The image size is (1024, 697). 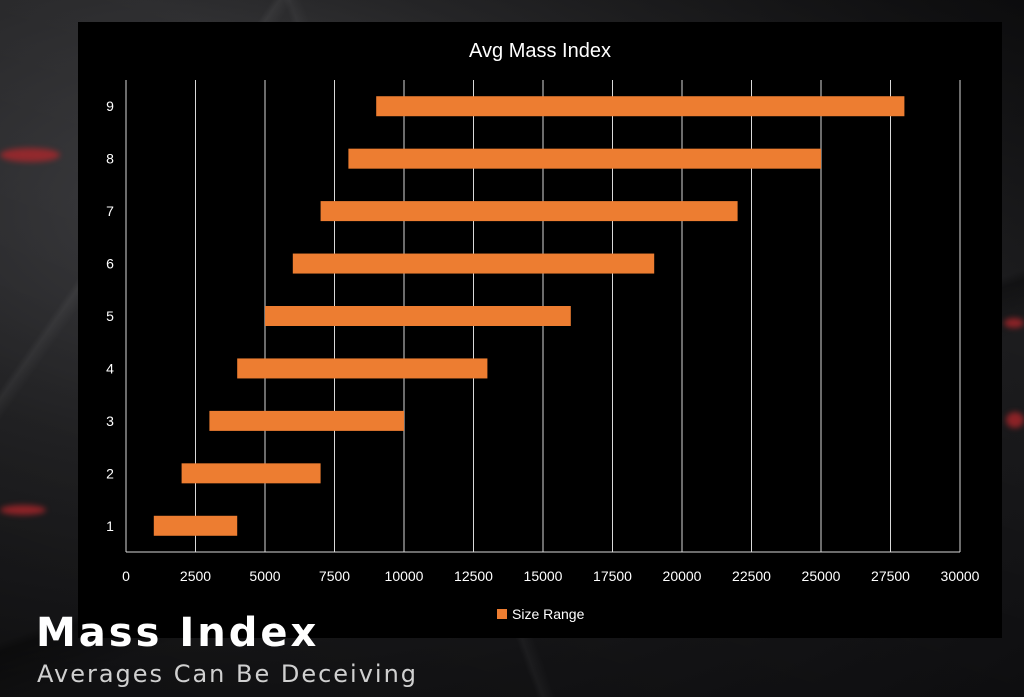 I want to click on y-tick-label: 8, so click(x=110, y=159).